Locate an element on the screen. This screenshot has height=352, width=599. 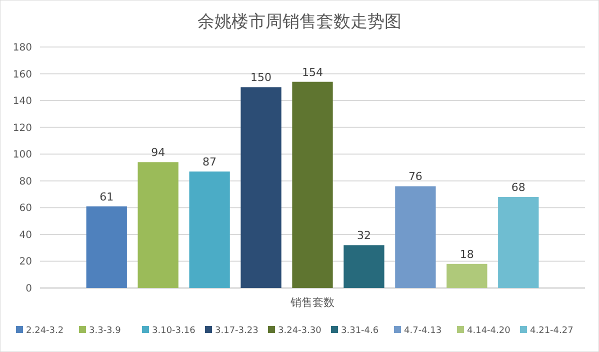
data-label: 154 is located at coordinates (312, 72).